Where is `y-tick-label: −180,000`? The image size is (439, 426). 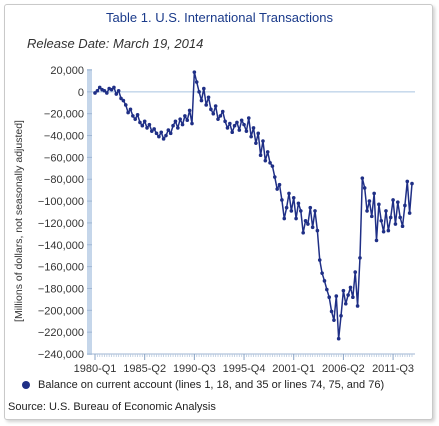 y-tick-label: −180,000 is located at coordinates (61, 289).